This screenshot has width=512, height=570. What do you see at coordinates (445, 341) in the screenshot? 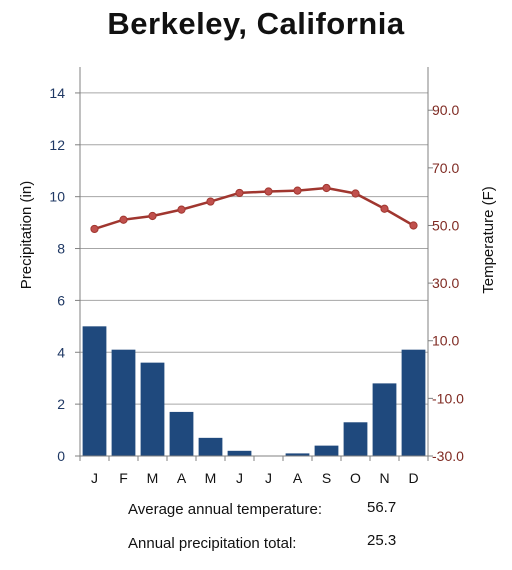
I see `y-right-tick-label: 10.0` at bounding box center [445, 341].